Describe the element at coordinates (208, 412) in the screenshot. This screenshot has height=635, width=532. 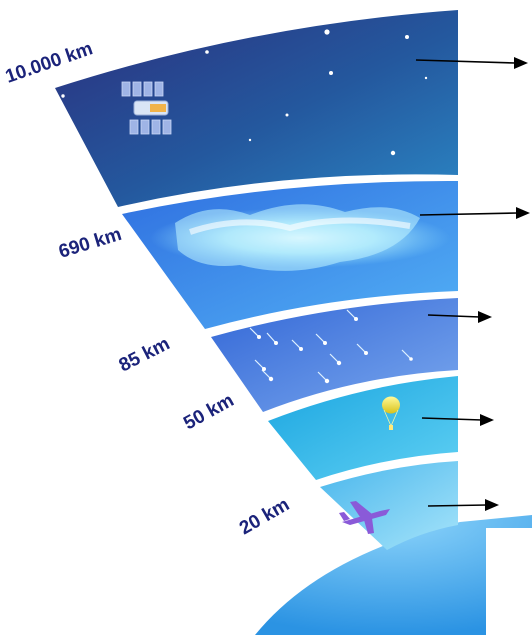
I see `altitude-label-50: 50 km` at that location.